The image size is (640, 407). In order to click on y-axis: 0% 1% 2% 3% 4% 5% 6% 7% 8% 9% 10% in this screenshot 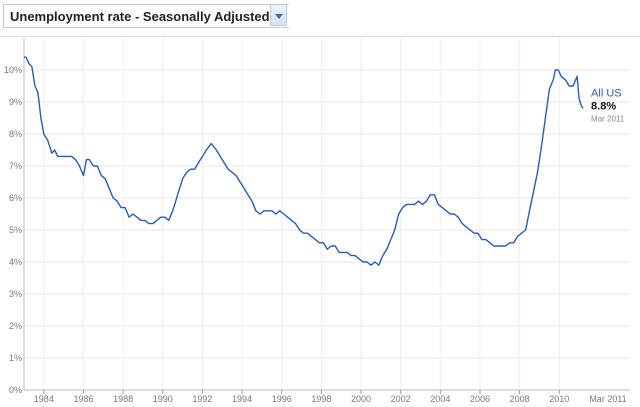, I will do `click(13, 230)`.